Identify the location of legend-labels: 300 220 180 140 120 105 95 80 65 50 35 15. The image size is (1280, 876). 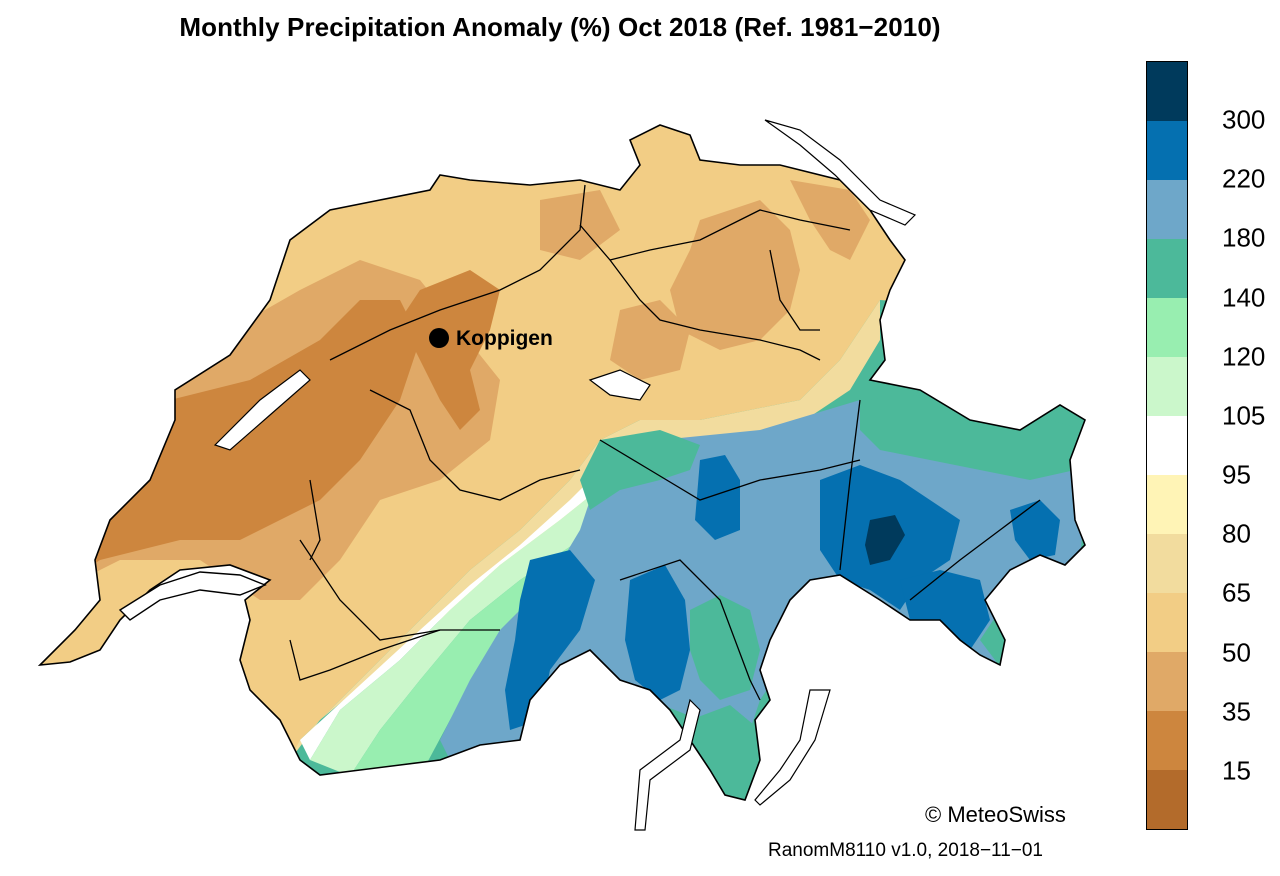
(1240, 445).